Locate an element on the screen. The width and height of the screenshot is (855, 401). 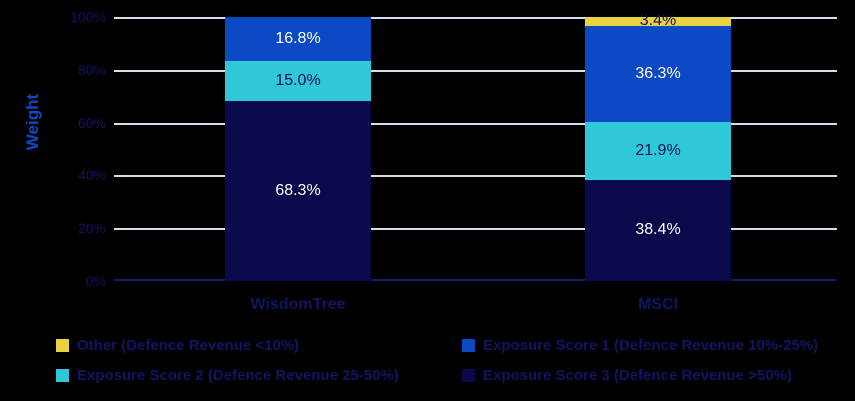
bar-segment-msci-exposure-score-2: 21.9% is located at coordinates (658, 150).